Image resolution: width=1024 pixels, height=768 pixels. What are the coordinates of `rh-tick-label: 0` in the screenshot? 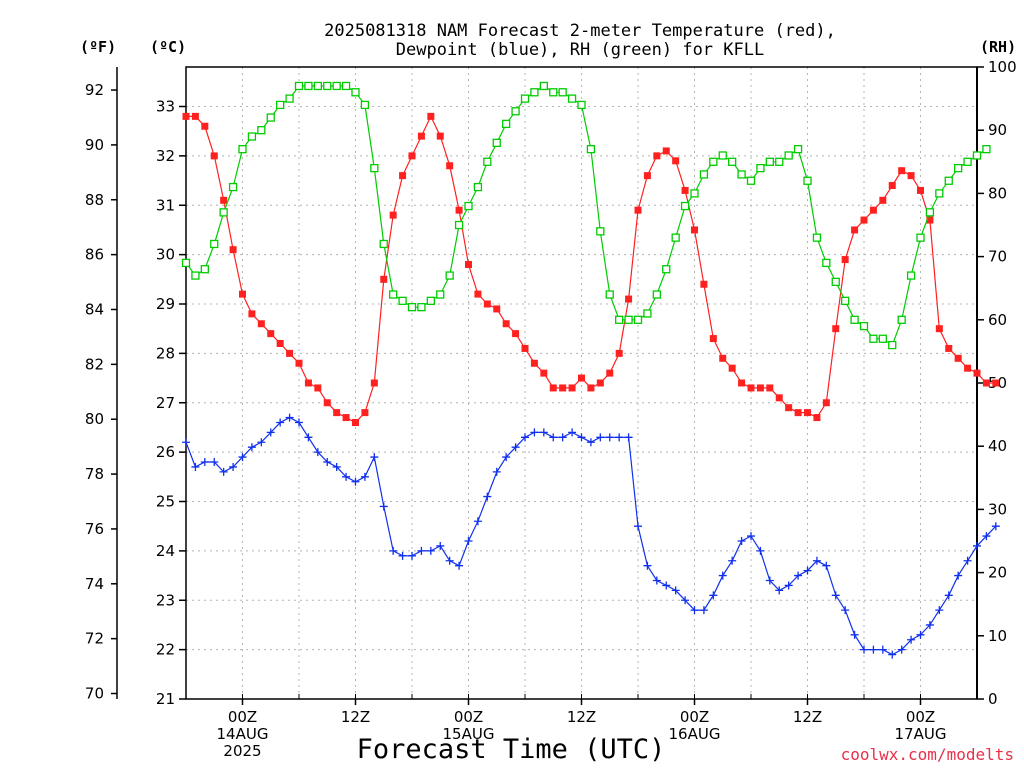 It's located at (993, 699).